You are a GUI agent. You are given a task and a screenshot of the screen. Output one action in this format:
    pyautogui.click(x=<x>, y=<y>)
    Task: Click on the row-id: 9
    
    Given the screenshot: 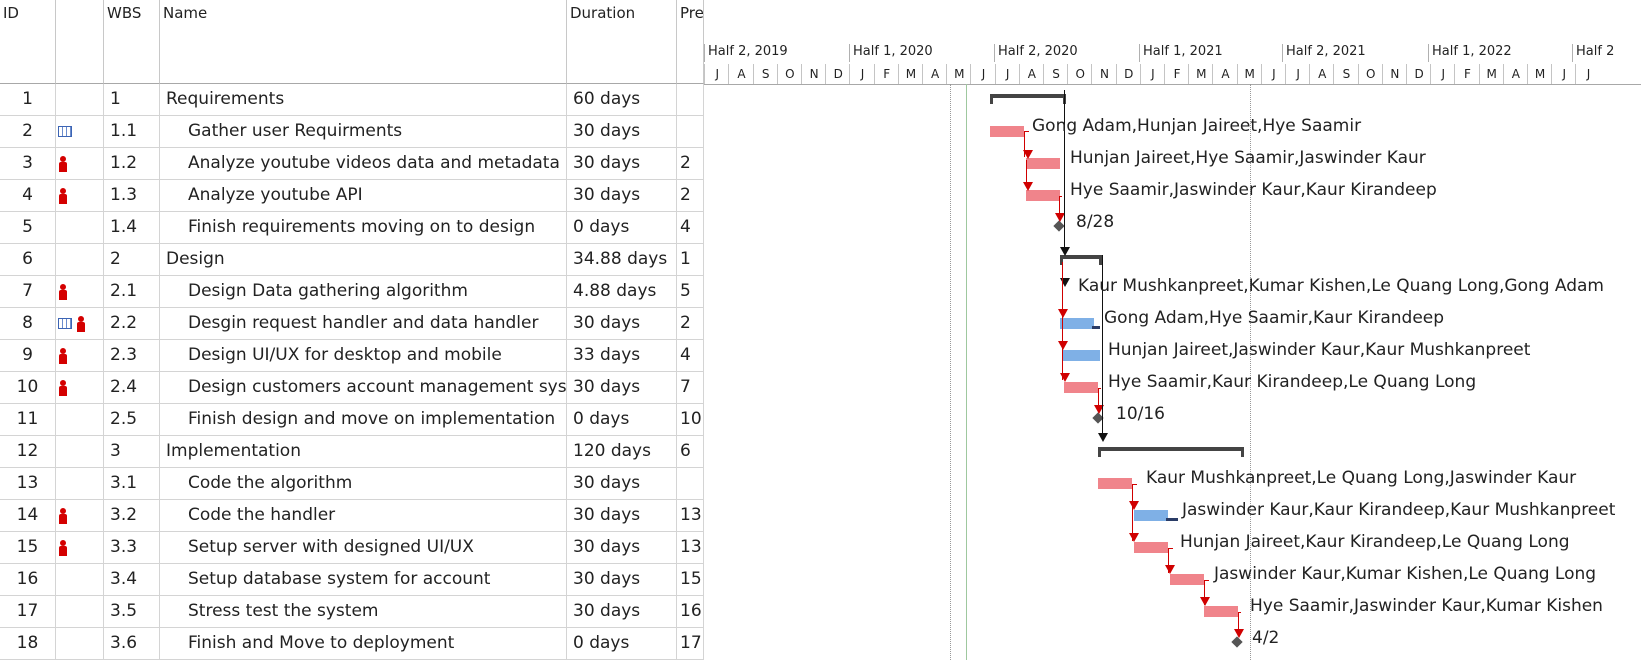 What is the action you would take?
    pyautogui.click(x=28, y=356)
    